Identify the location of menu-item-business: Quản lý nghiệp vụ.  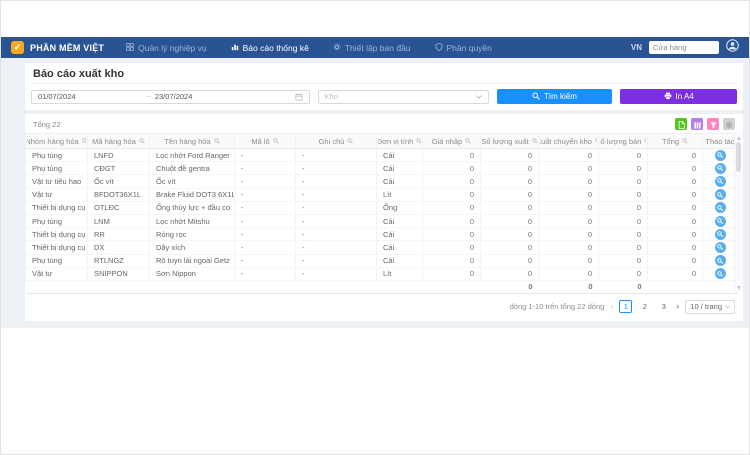
(166, 48).